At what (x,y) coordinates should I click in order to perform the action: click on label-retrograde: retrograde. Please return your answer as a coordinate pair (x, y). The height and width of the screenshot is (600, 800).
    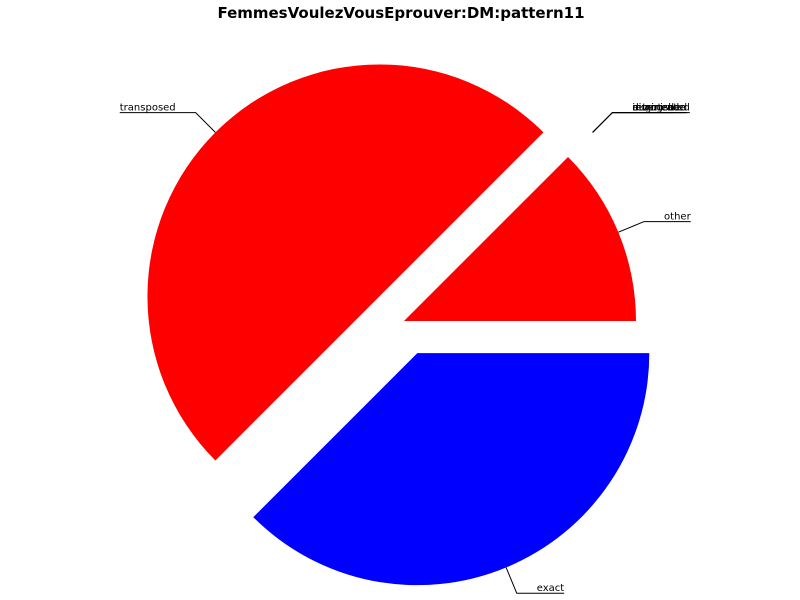
    Looking at the image, I should click on (658, 108).